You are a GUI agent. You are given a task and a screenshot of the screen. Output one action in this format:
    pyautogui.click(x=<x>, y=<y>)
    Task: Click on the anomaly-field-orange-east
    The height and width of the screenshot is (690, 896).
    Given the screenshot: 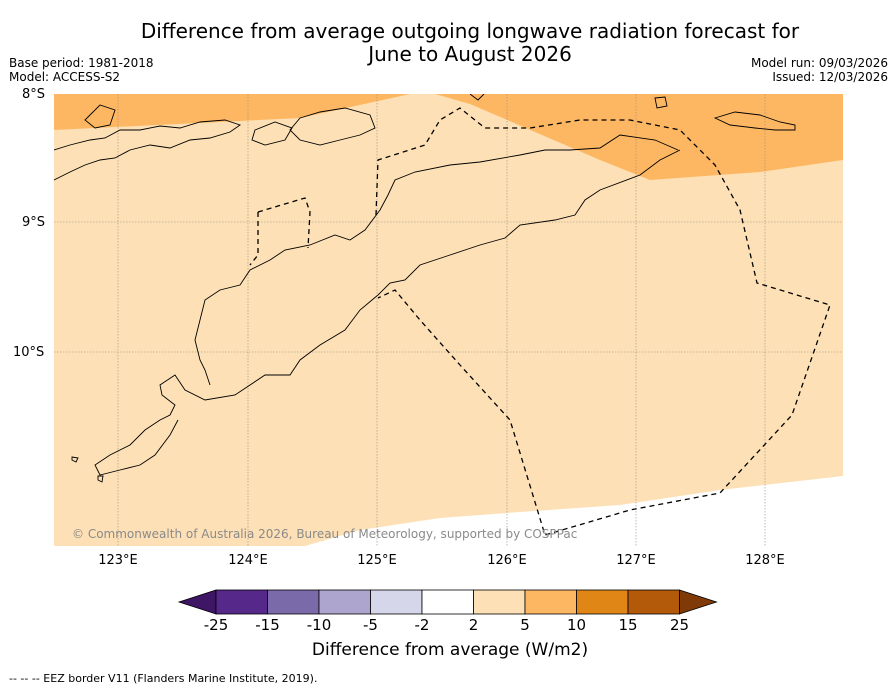 What is the action you would take?
    pyautogui.click(x=639, y=137)
    